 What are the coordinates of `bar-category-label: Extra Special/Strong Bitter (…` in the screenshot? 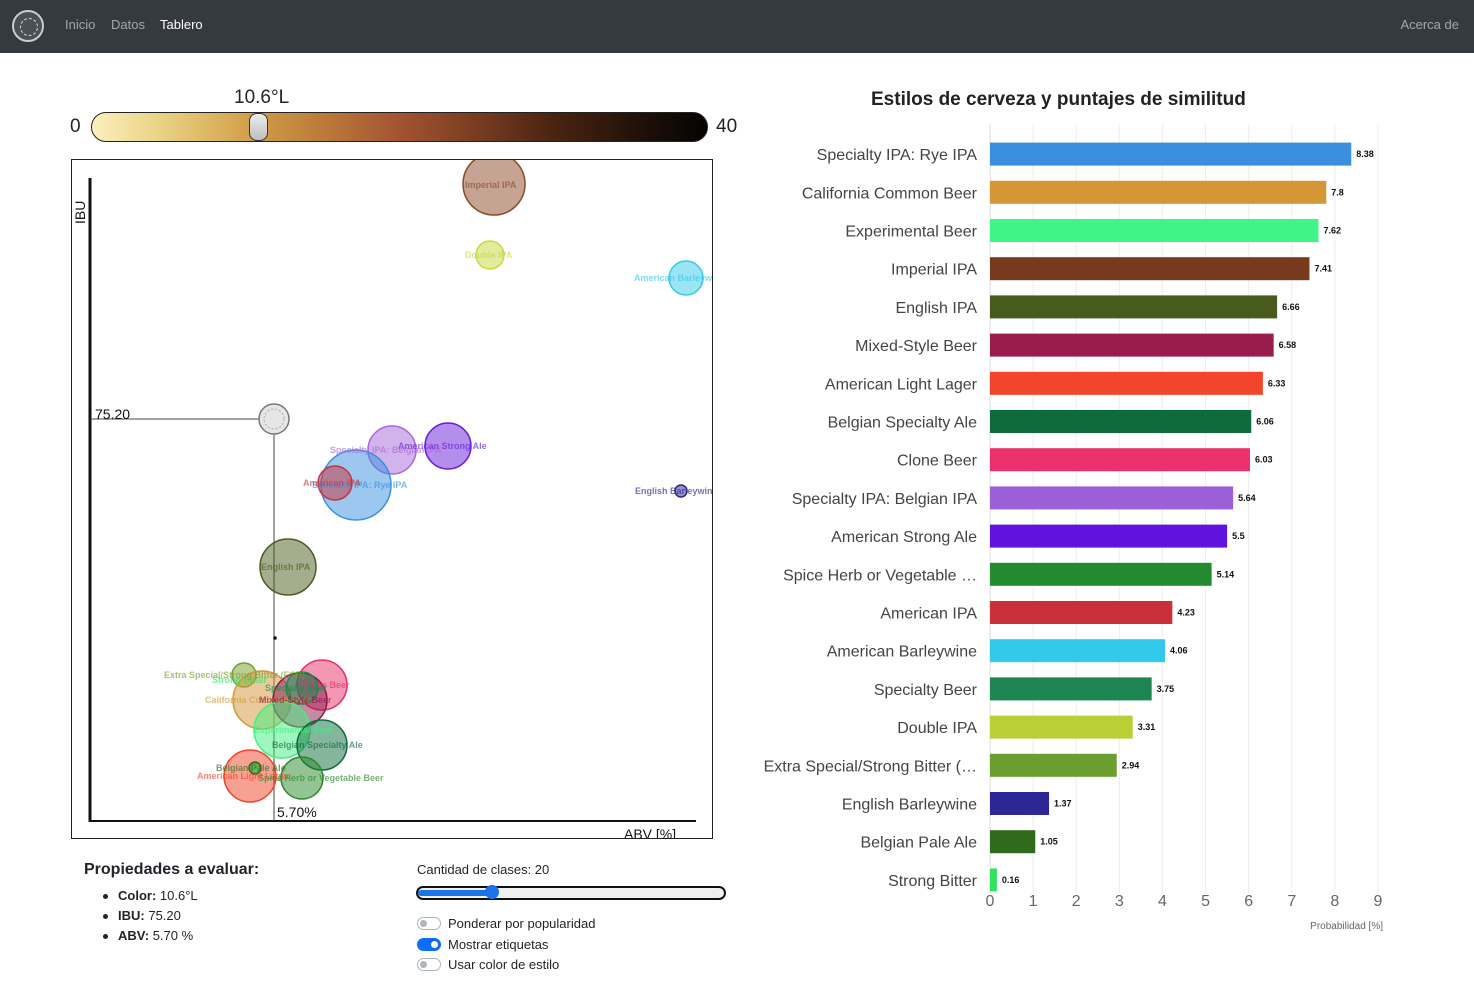 It's located at (870, 766).